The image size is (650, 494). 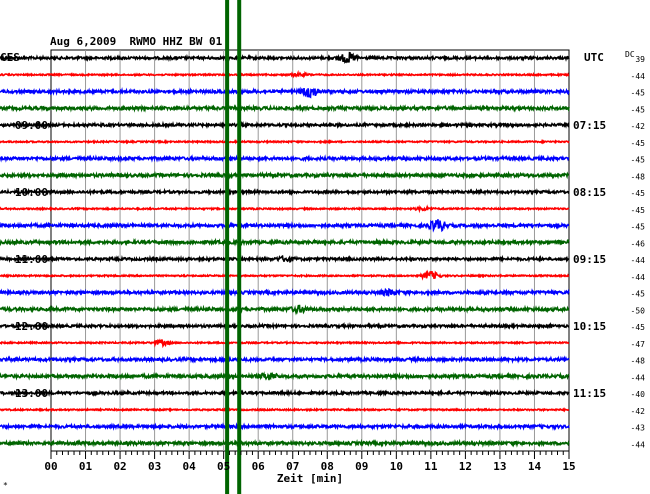 I want to click on right-time-label: 09:15, so click(x=589, y=259).